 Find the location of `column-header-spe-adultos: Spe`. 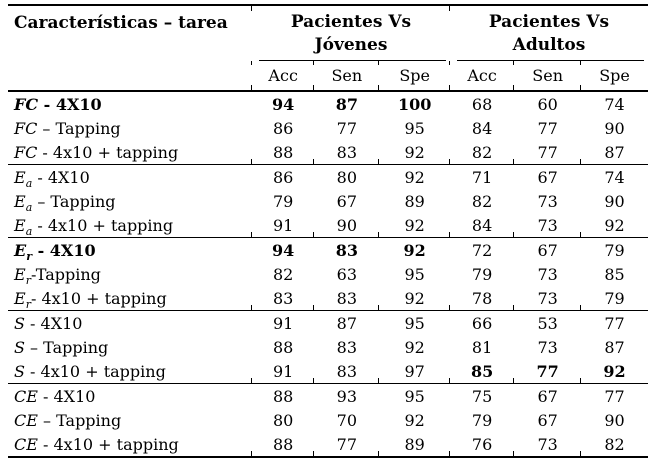

column-header-spe-adultos: Spe is located at coordinates (614, 76).